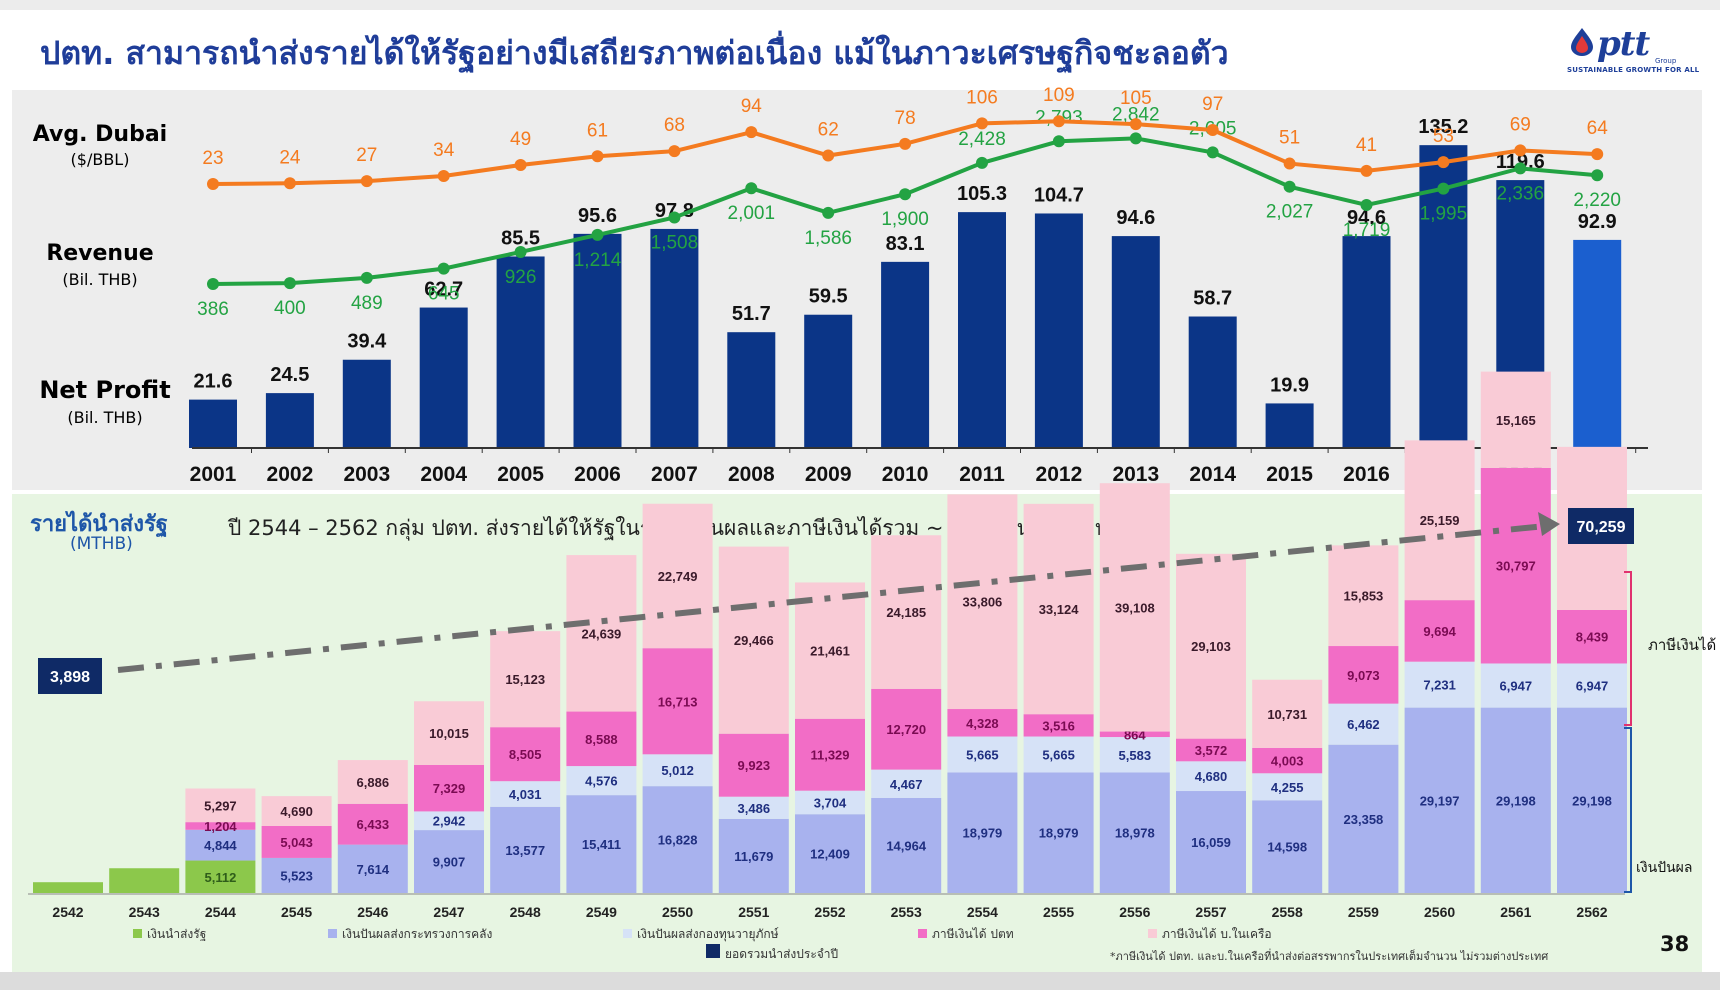 This screenshot has width=1720, height=990. I want to click on segment-value-label: 5,665, so click(1058, 754).